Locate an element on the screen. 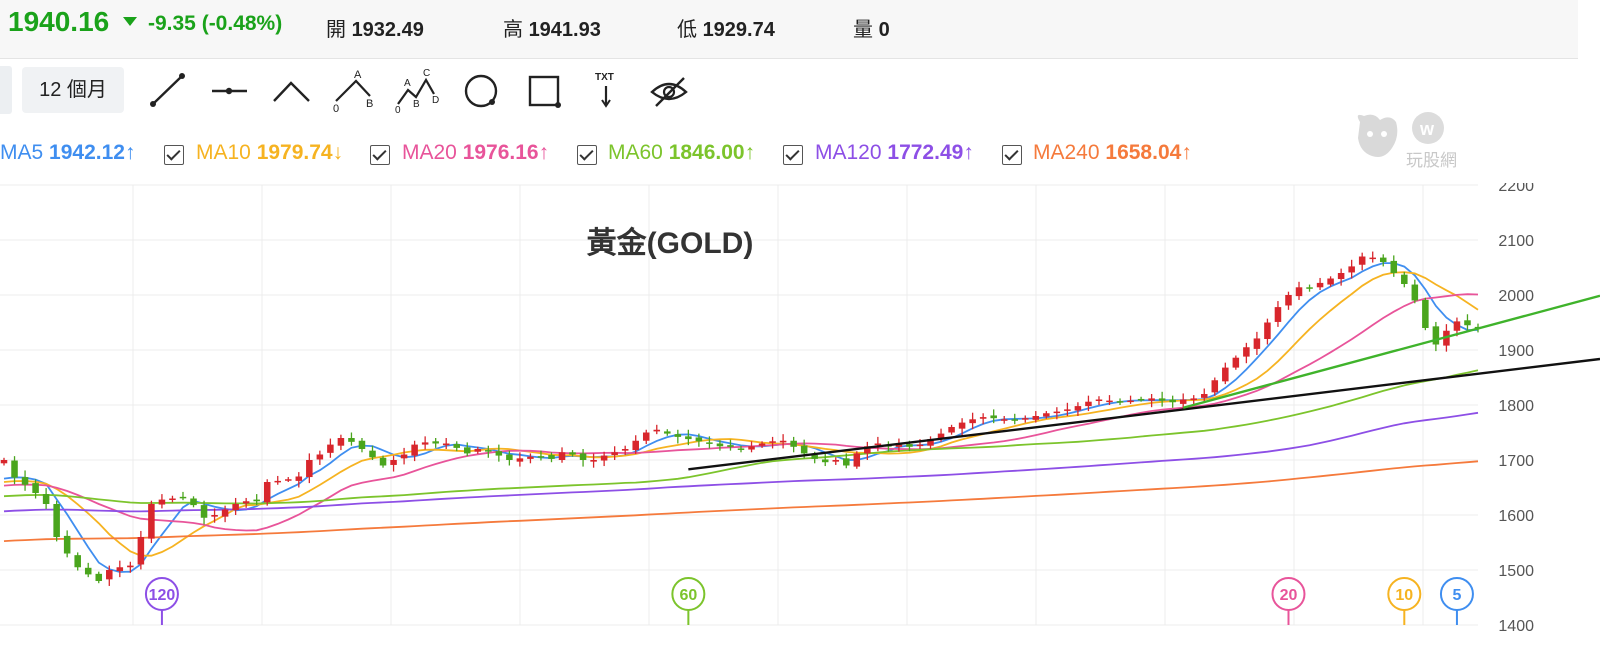  ma60-checkbox is located at coordinates (587, 155).